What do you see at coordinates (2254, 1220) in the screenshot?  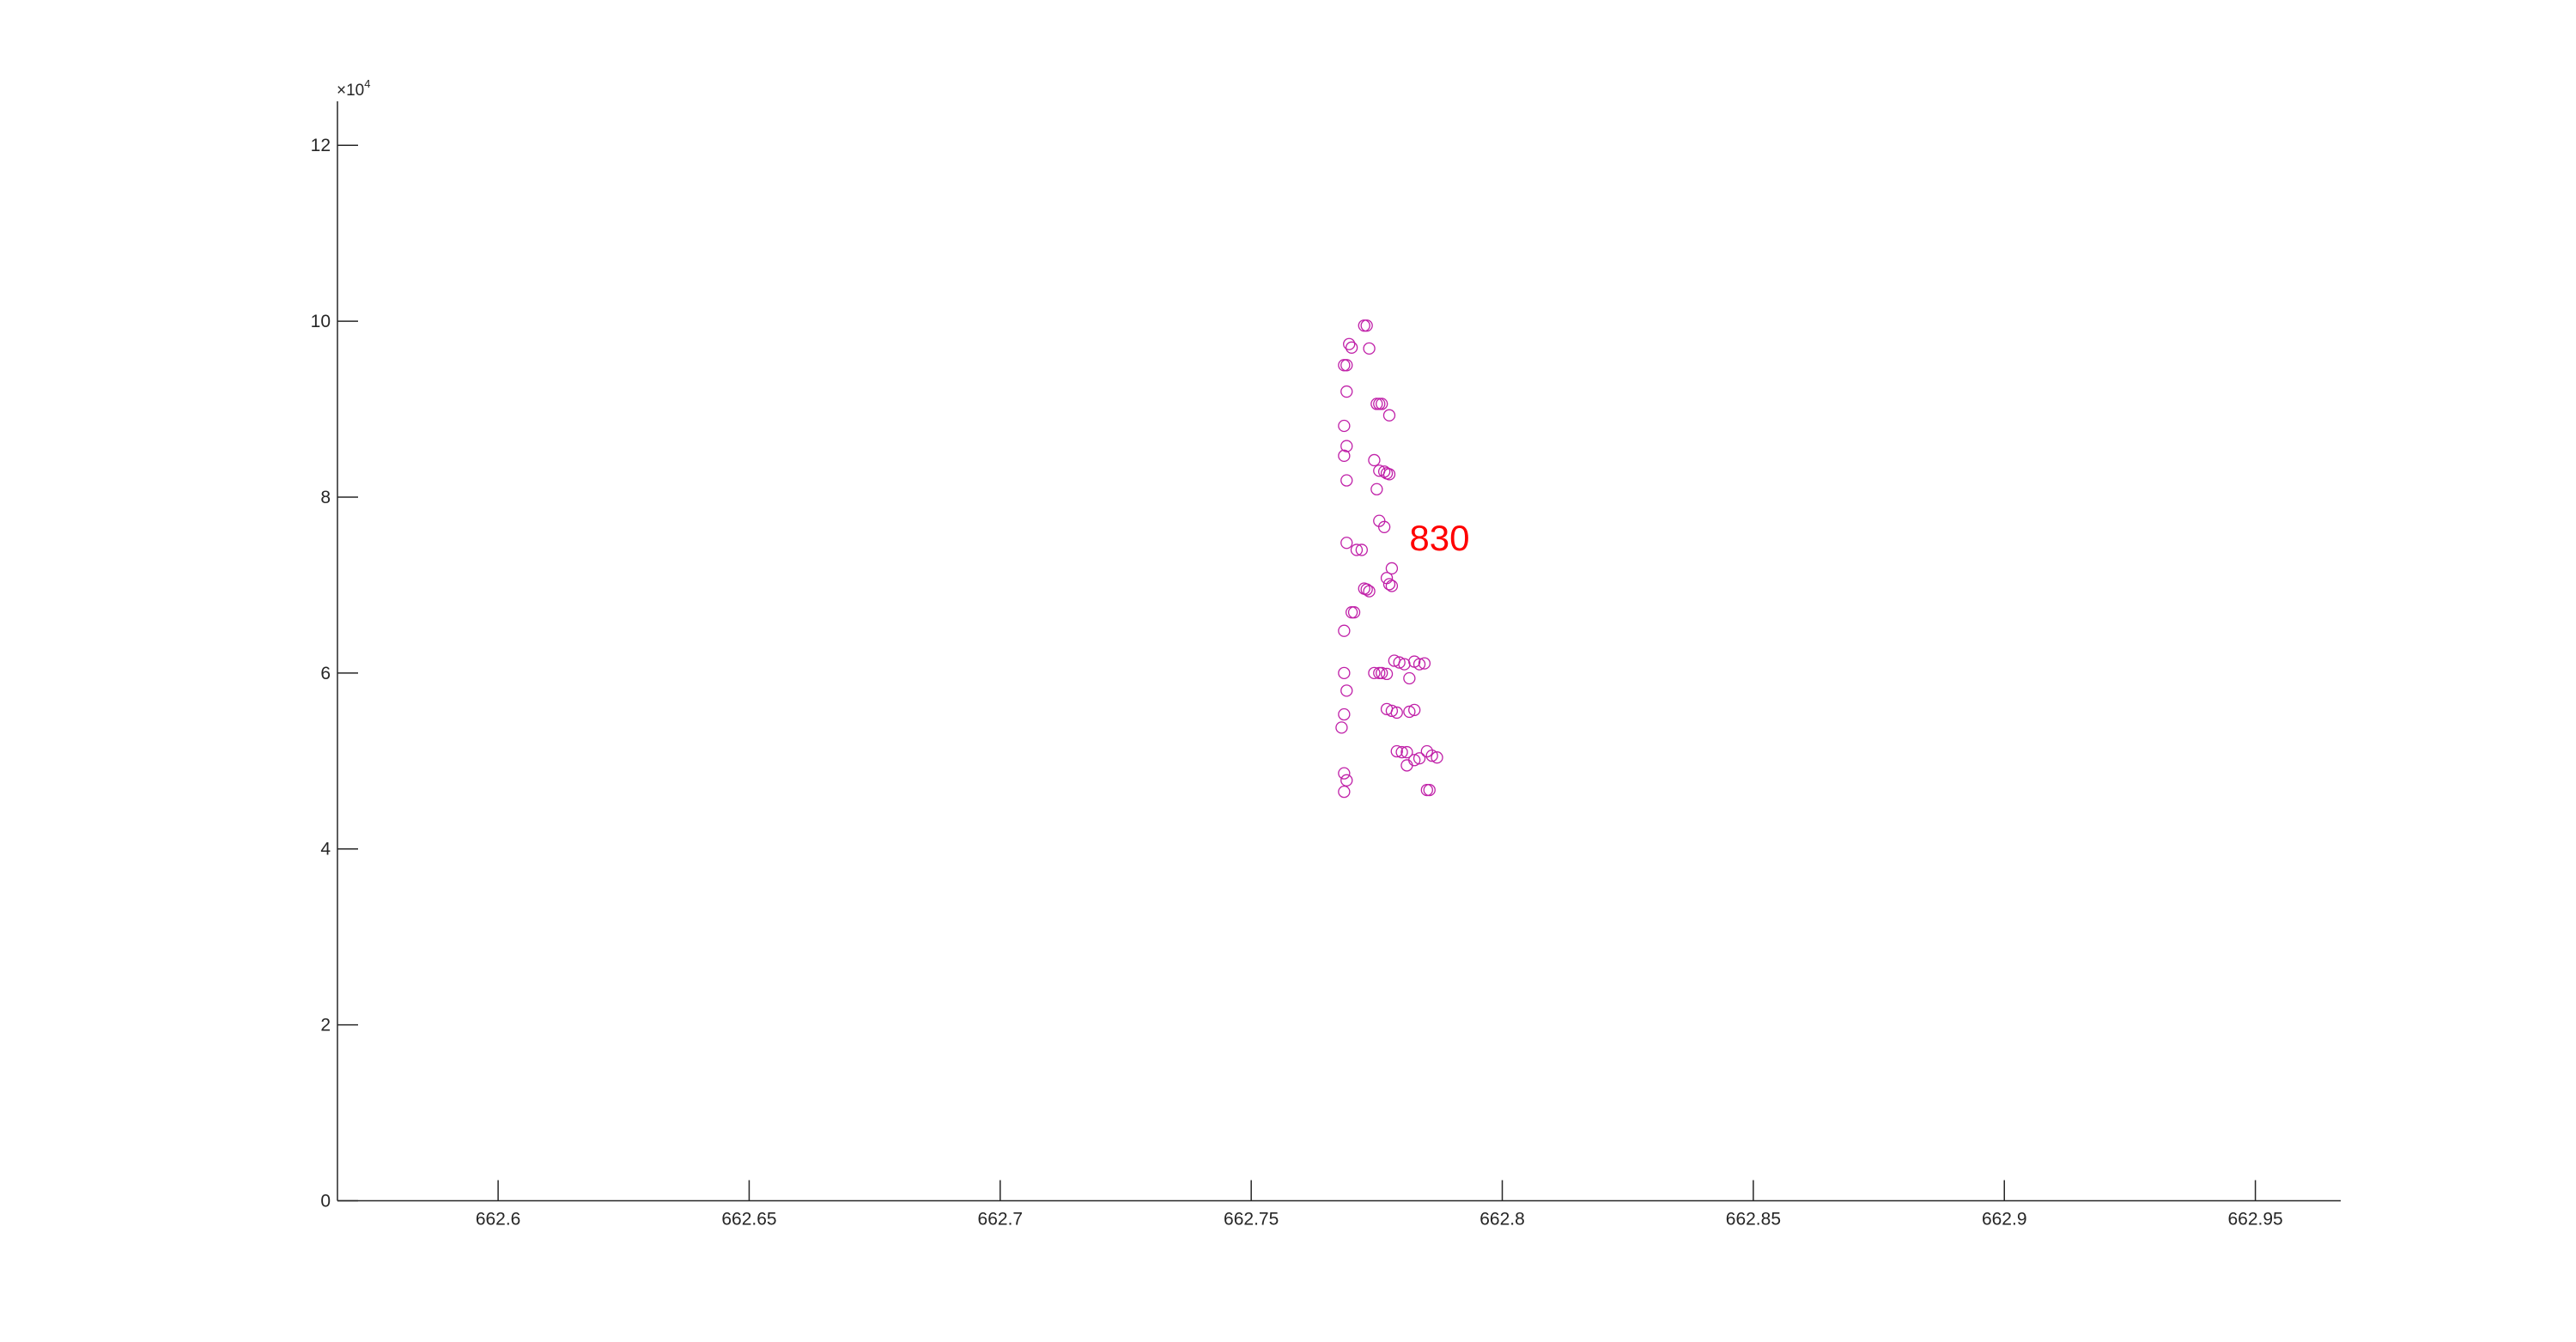 I see `x-tick-label: 662.95` at bounding box center [2254, 1220].